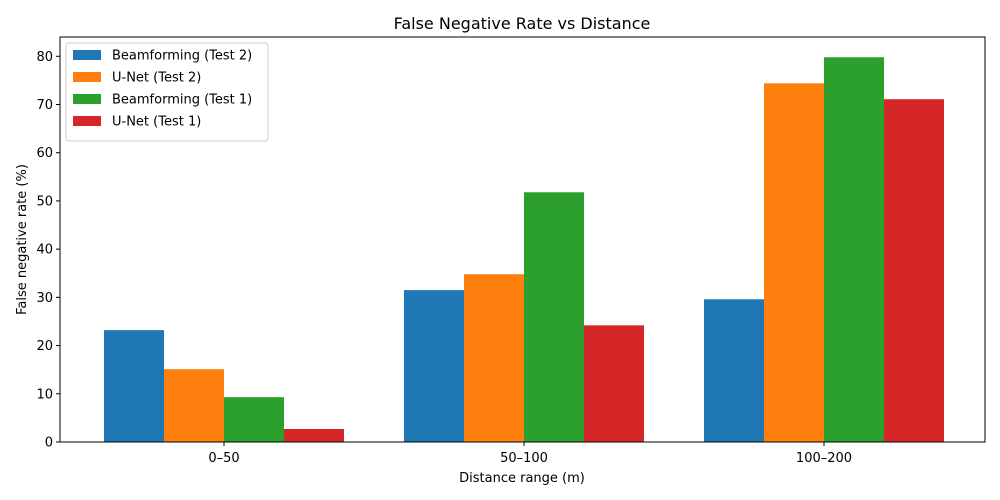 This screenshot has width=1000, height=500. Describe the element at coordinates (49, 443) in the screenshot. I see `y-tick-label: 0` at that location.